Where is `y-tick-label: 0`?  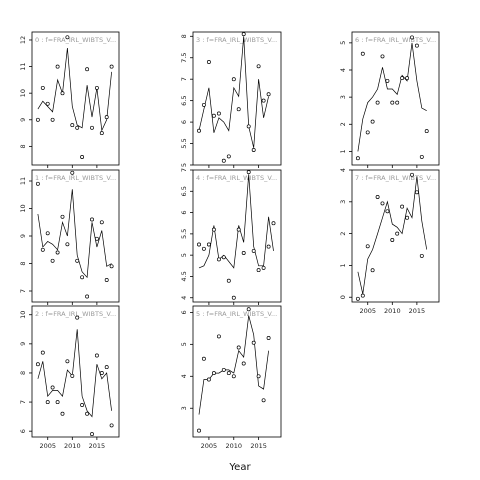 y-tick-label: 0 is located at coordinates (343, 297).